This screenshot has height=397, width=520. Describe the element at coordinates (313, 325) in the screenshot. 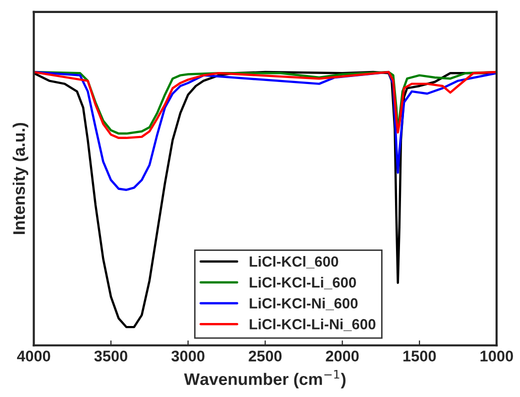

I see `legend-label: LiCl-KCl-Li-Ni_600` at that location.